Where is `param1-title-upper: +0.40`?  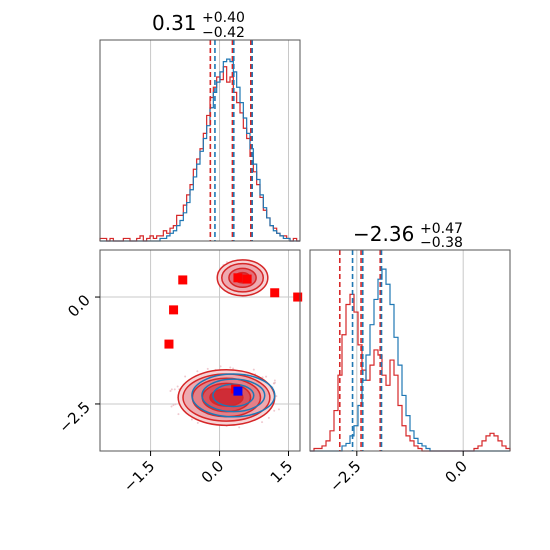
param1-title-upper: +0.40 is located at coordinates (223, 18).